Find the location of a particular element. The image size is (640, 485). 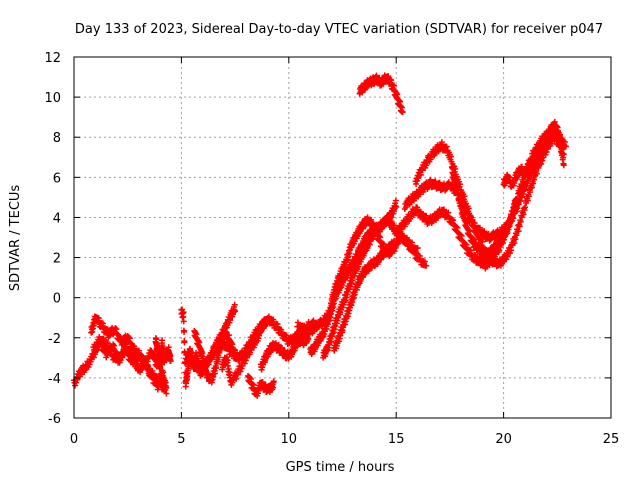

y-tick-label: 8 is located at coordinates (57, 138).